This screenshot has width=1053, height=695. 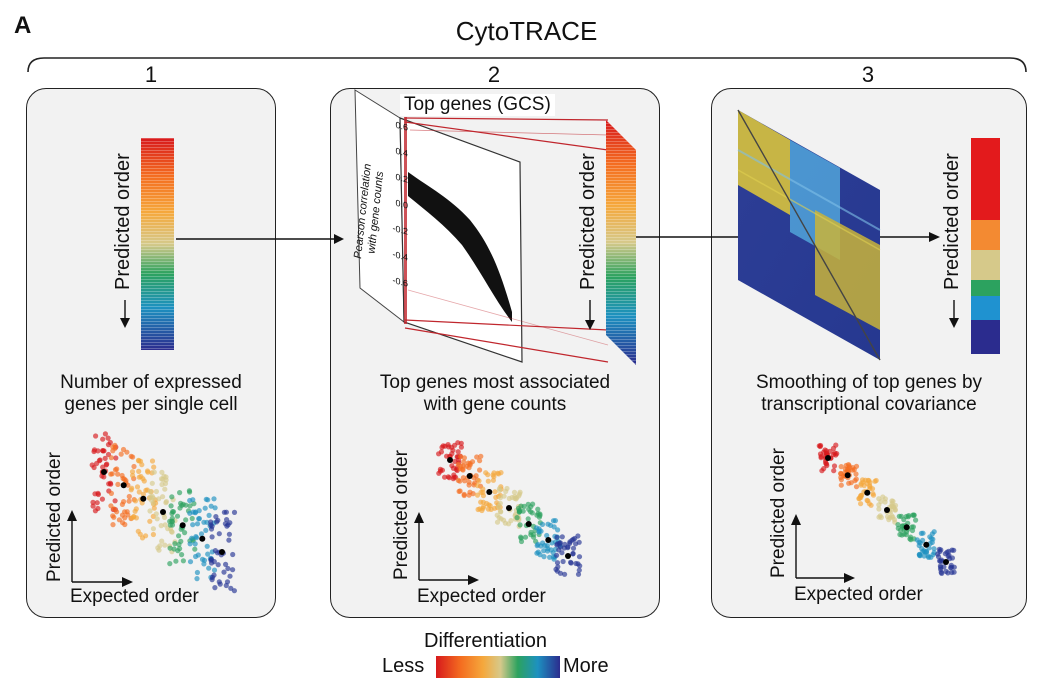 What do you see at coordinates (778, 513) in the screenshot?
I see `scatter-ylabel-3: Predicted order` at bounding box center [778, 513].